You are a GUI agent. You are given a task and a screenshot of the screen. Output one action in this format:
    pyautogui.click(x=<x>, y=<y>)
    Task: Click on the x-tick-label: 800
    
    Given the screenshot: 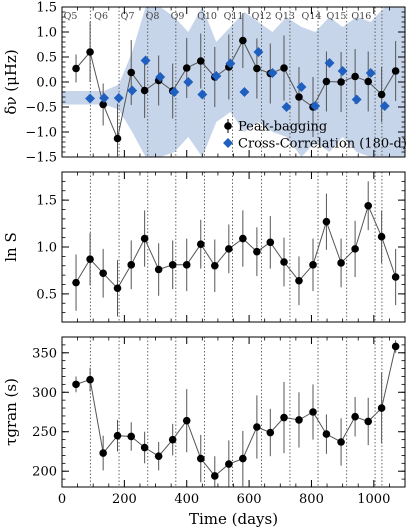 What is the action you would take?
    pyautogui.click(x=311, y=499)
    